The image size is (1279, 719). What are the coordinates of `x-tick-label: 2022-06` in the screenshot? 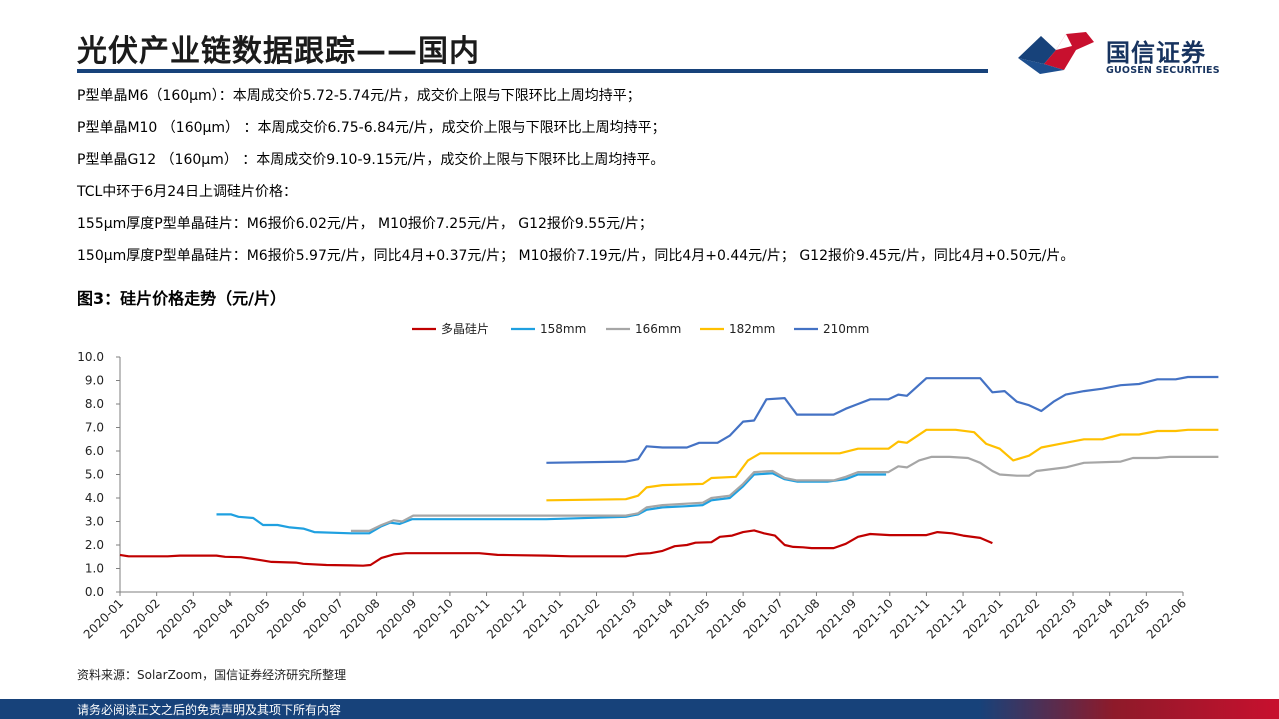 It's located at (1166, 618).